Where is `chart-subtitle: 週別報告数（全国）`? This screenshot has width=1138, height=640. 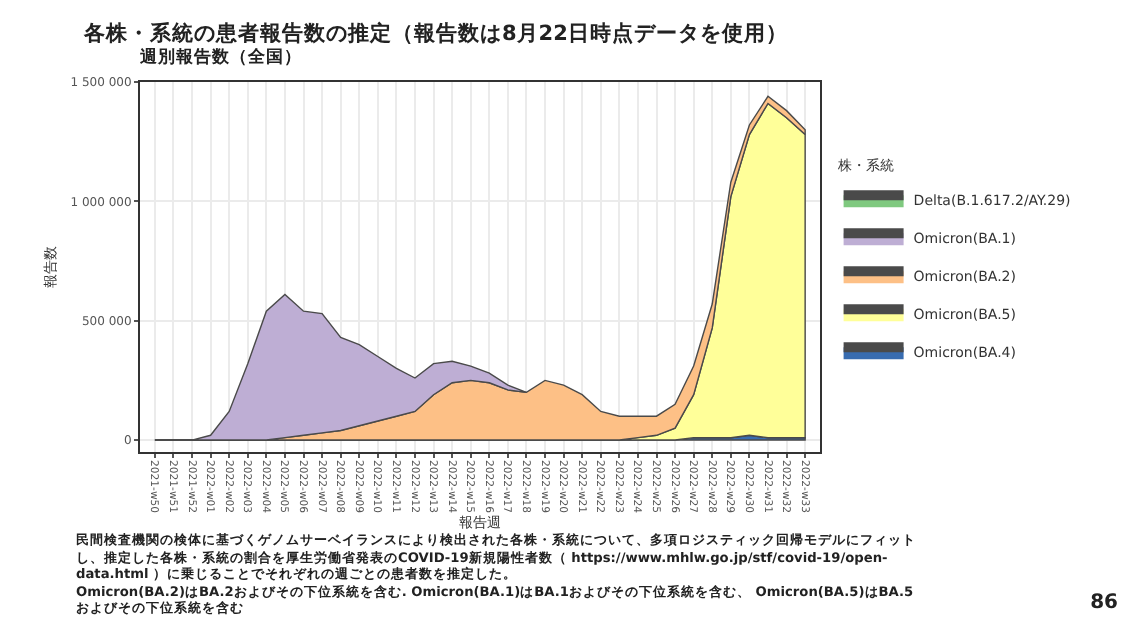
chart-subtitle: 週別報告数（全国） is located at coordinates (220, 57).